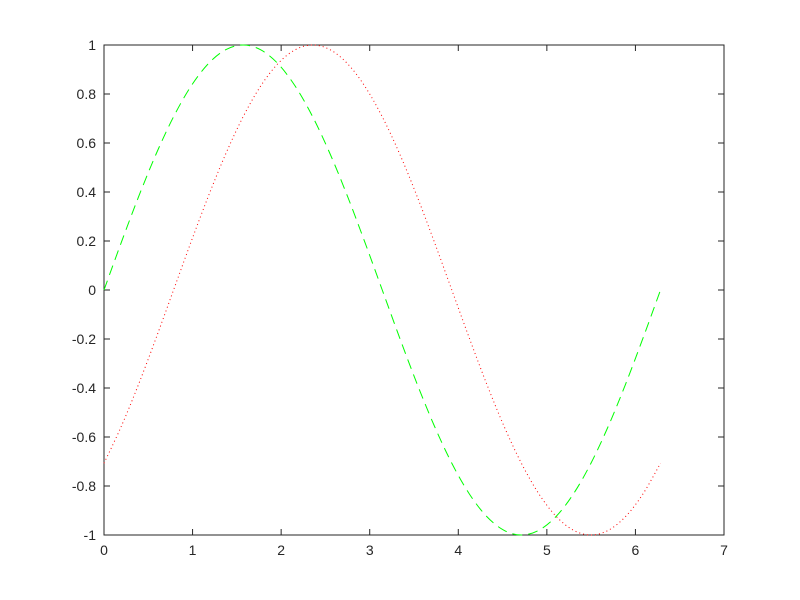 This screenshot has height=600, width=800. I want to click on x-tick-label: 3, so click(370, 550).